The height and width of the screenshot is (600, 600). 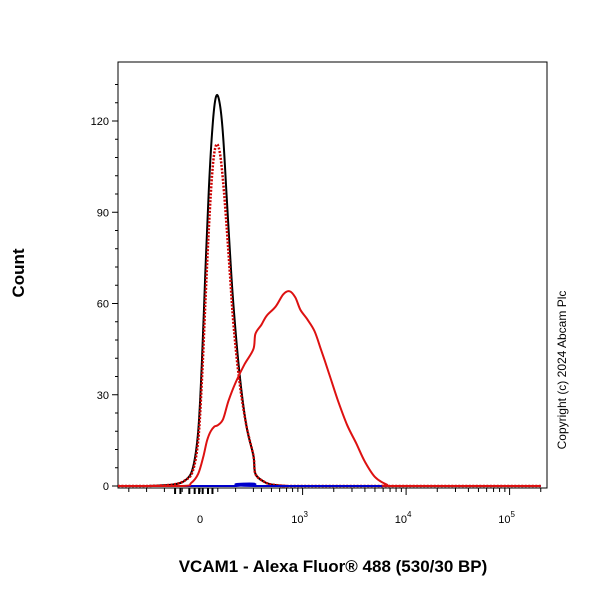 I want to click on x-axis-title: VCAM1 - Alexa Fluor® 488 (530/30 BP), so click(x=333, y=566).